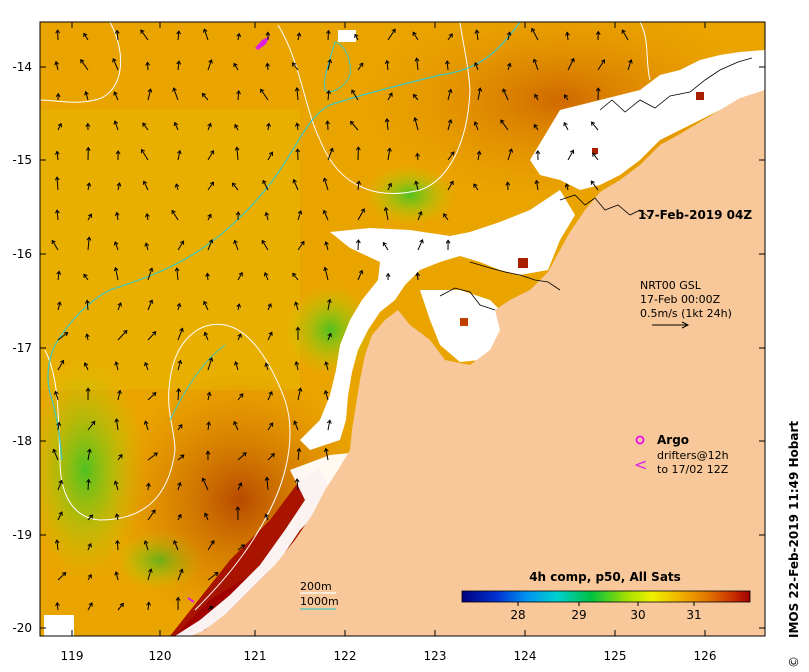 The width and height of the screenshot is (809, 672). I want to click on isobath-1000-label: 1000m, so click(319, 601).